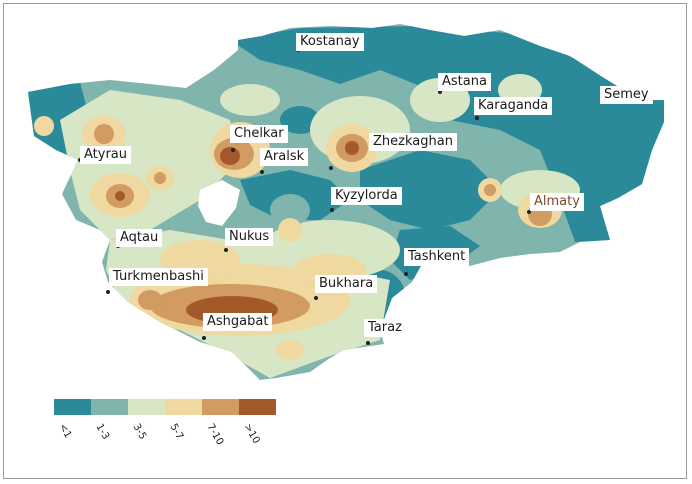 The image size is (692, 484). I want to click on legend-swatch-1to3, so click(109, 407).